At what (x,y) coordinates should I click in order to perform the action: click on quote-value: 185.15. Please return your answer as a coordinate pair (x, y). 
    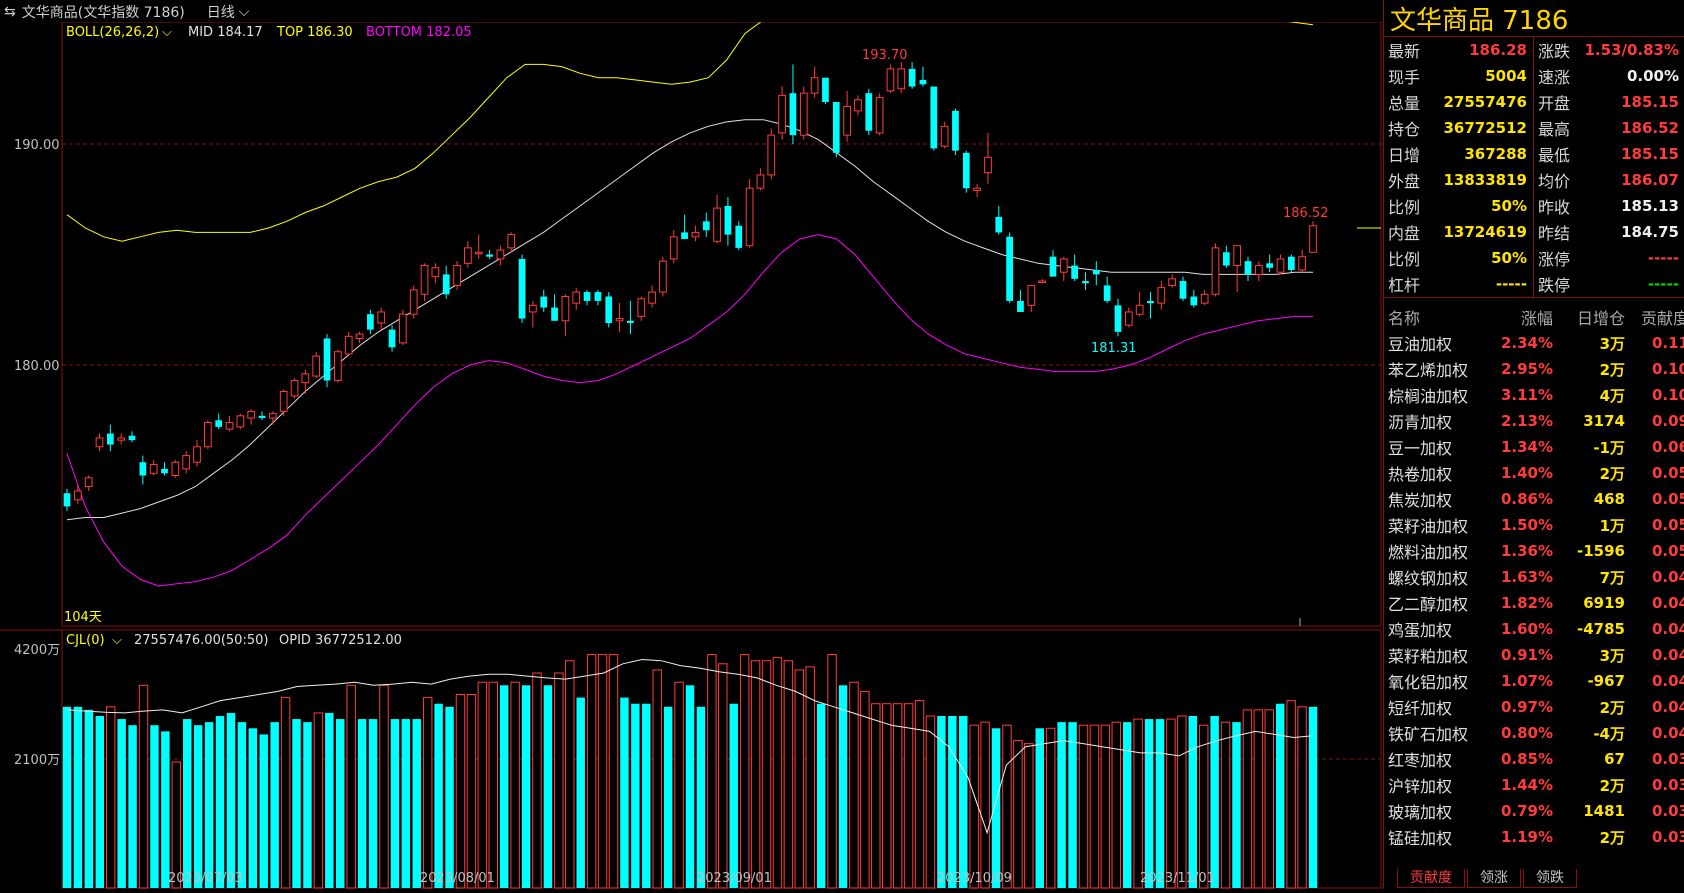
    Looking at the image, I should click on (1650, 154).